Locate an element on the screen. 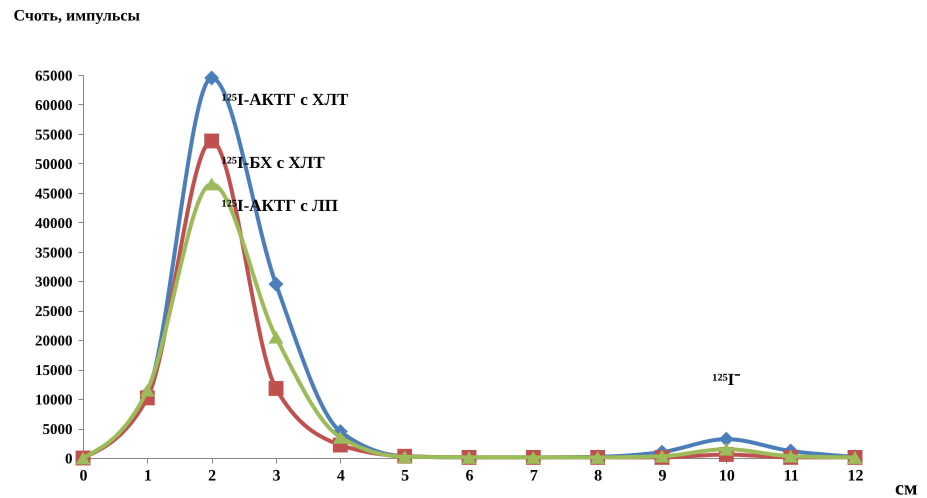 Image resolution: width=927 pixels, height=498 pixels. x-axis-title: см is located at coordinates (906, 488).